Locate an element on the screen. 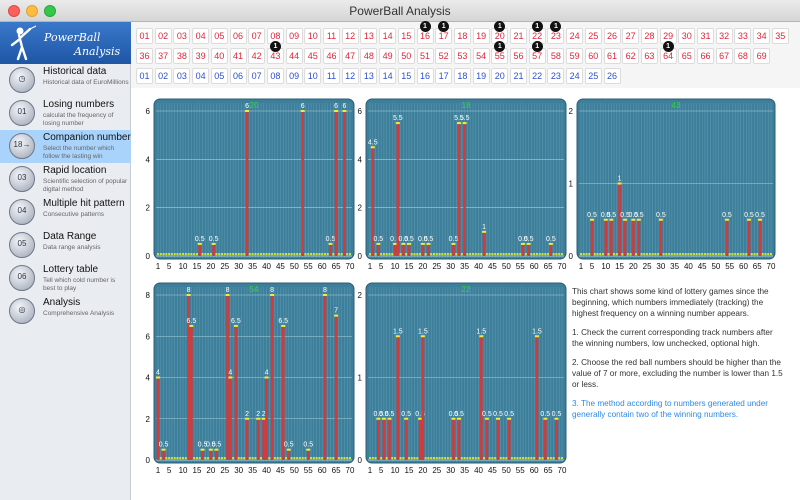  zoom-window-button is located at coordinates (50, 11).